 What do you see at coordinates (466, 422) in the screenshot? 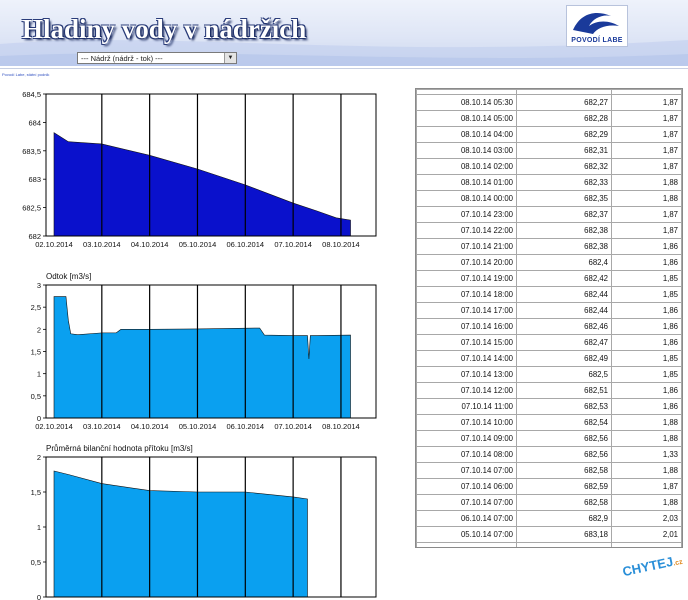
I see `table-cell-time: 07.10.14 10:00` at bounding box center [466, 422].